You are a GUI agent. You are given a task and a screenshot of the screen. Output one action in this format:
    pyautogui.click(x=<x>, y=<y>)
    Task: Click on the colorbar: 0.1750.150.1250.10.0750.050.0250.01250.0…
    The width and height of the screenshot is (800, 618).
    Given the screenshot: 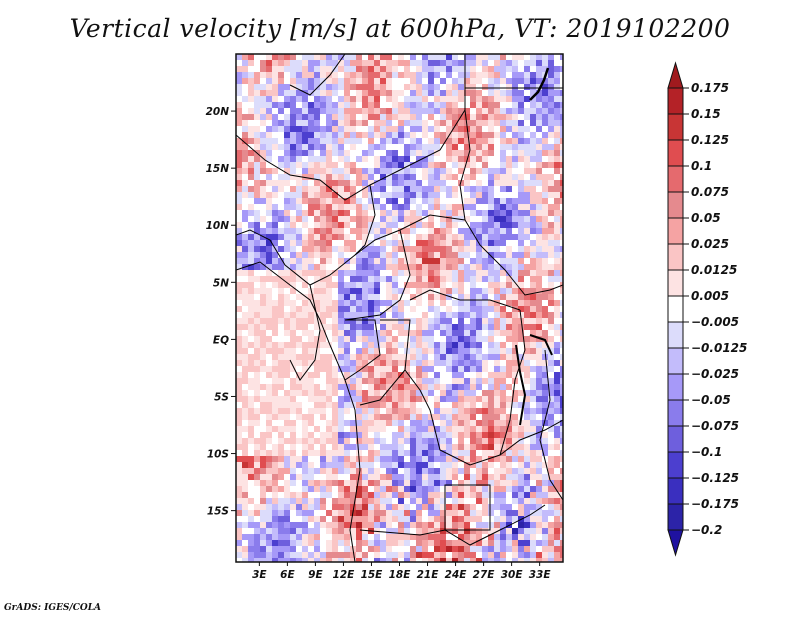 What is the action you would take?
    pyautogui.click(x=707, y=309)
    